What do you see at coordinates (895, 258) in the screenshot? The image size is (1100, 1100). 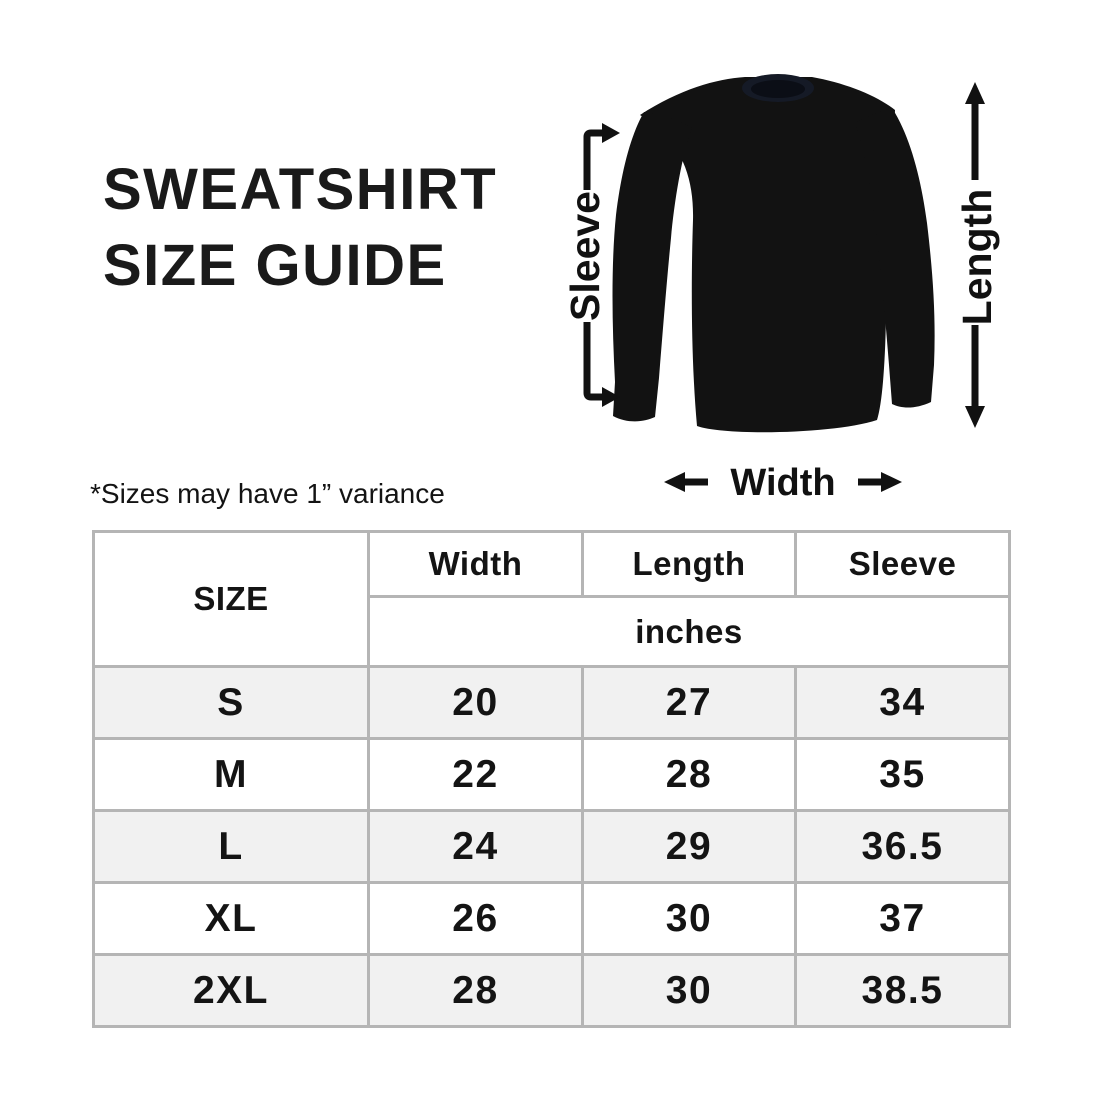 I see `sweatshirt-right-sleeve` at bounding box center [895, 258].